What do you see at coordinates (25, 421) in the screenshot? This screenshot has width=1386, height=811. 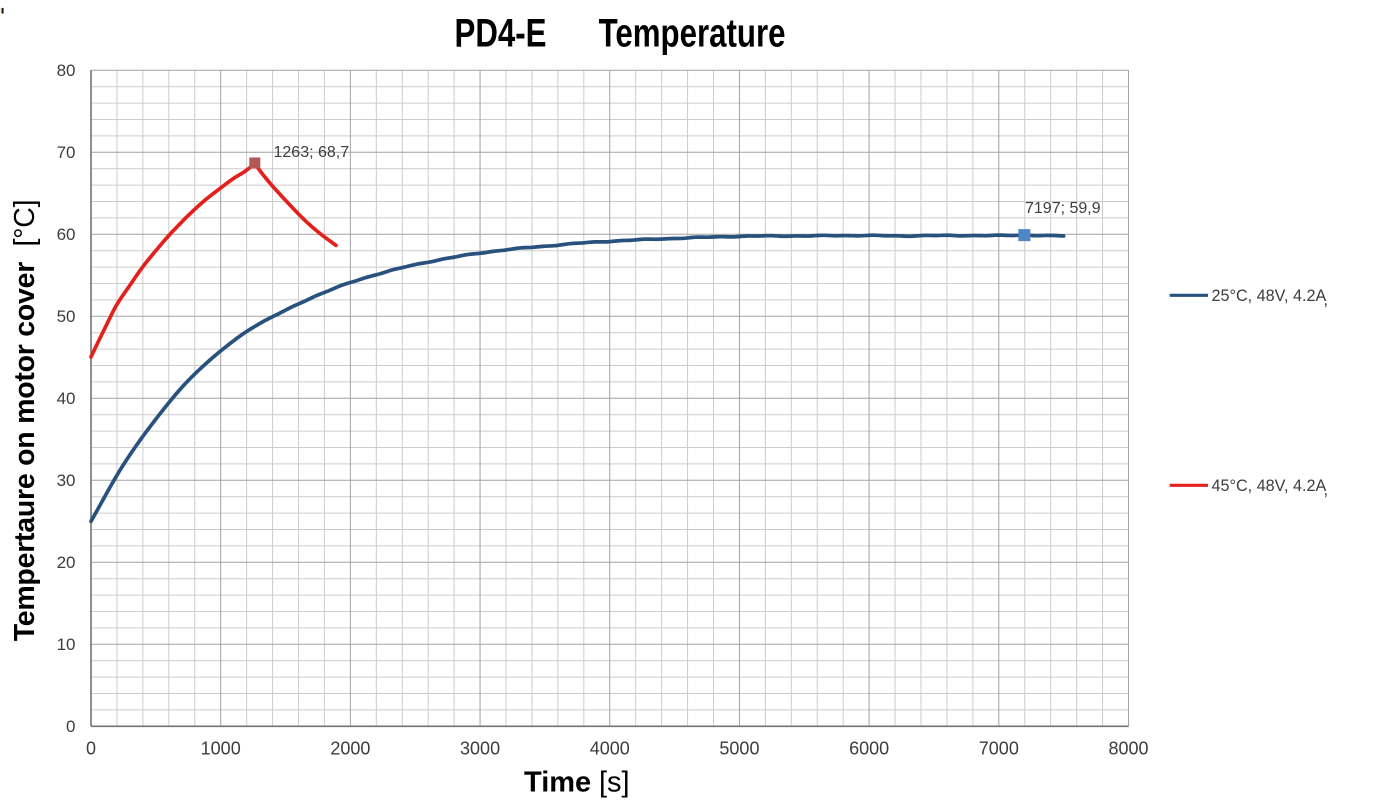 I see `svg-text:Tempertaure on motor cover [°: Tempertaure on motor cover [°C]` at bounding box center [25, 421].